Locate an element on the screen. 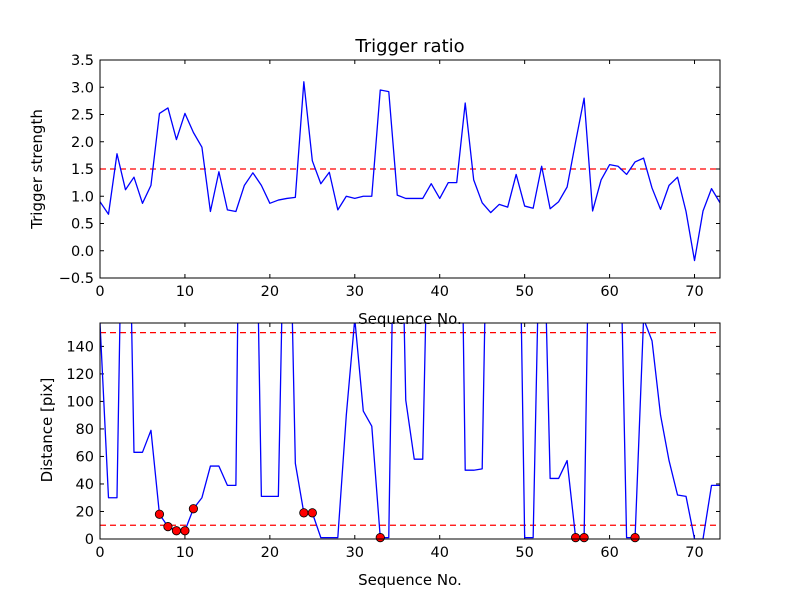  bottom-y-axis-label: Distance [pix] is located at coordinates (47, 430).